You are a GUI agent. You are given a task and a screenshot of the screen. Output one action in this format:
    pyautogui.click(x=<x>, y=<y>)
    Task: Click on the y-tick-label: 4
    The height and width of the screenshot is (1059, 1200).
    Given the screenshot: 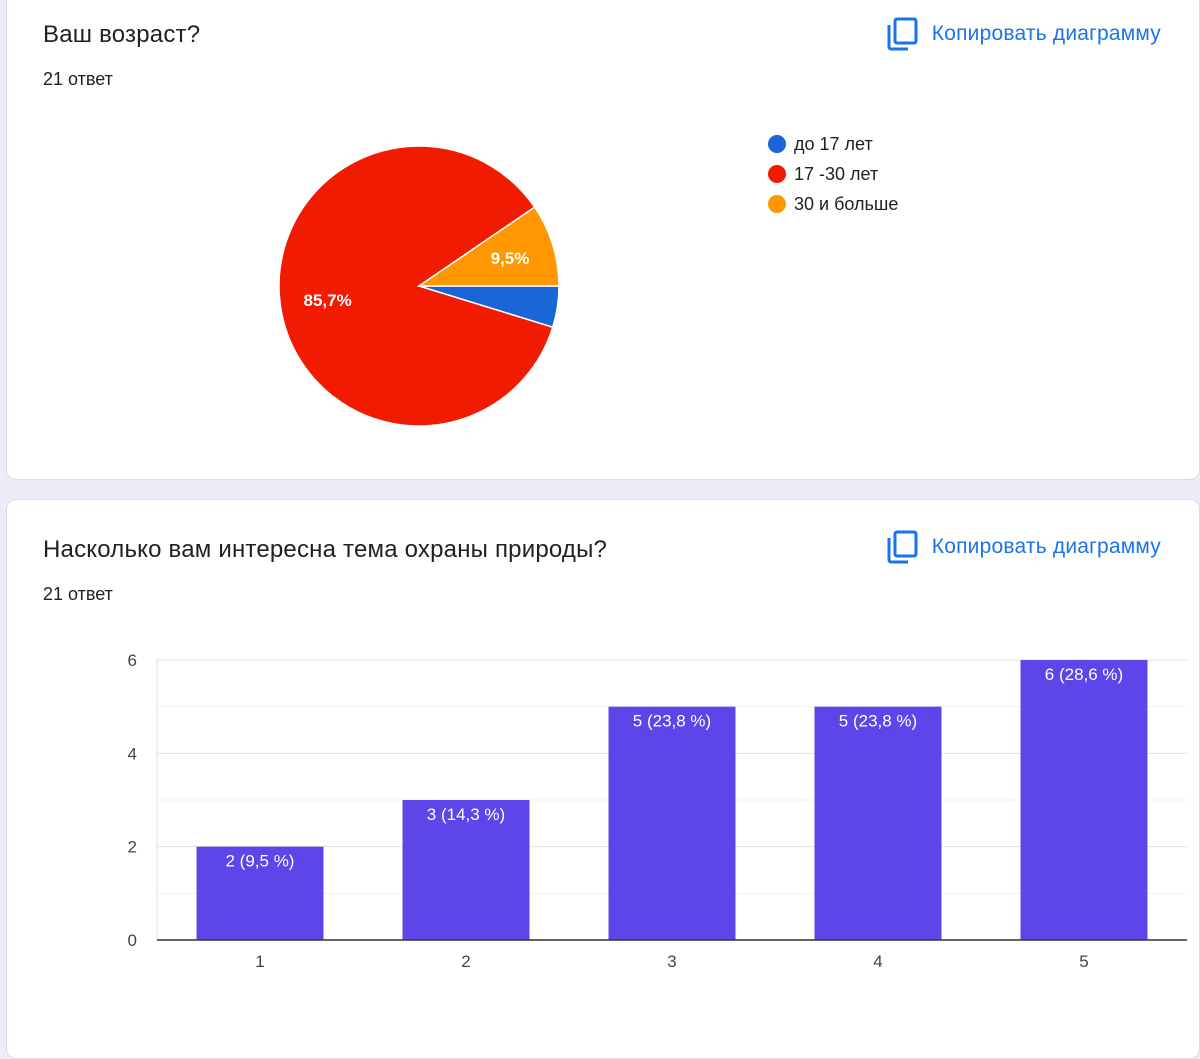 What is the action you would take?
    pyautogui.click(x=132, y=753)
    